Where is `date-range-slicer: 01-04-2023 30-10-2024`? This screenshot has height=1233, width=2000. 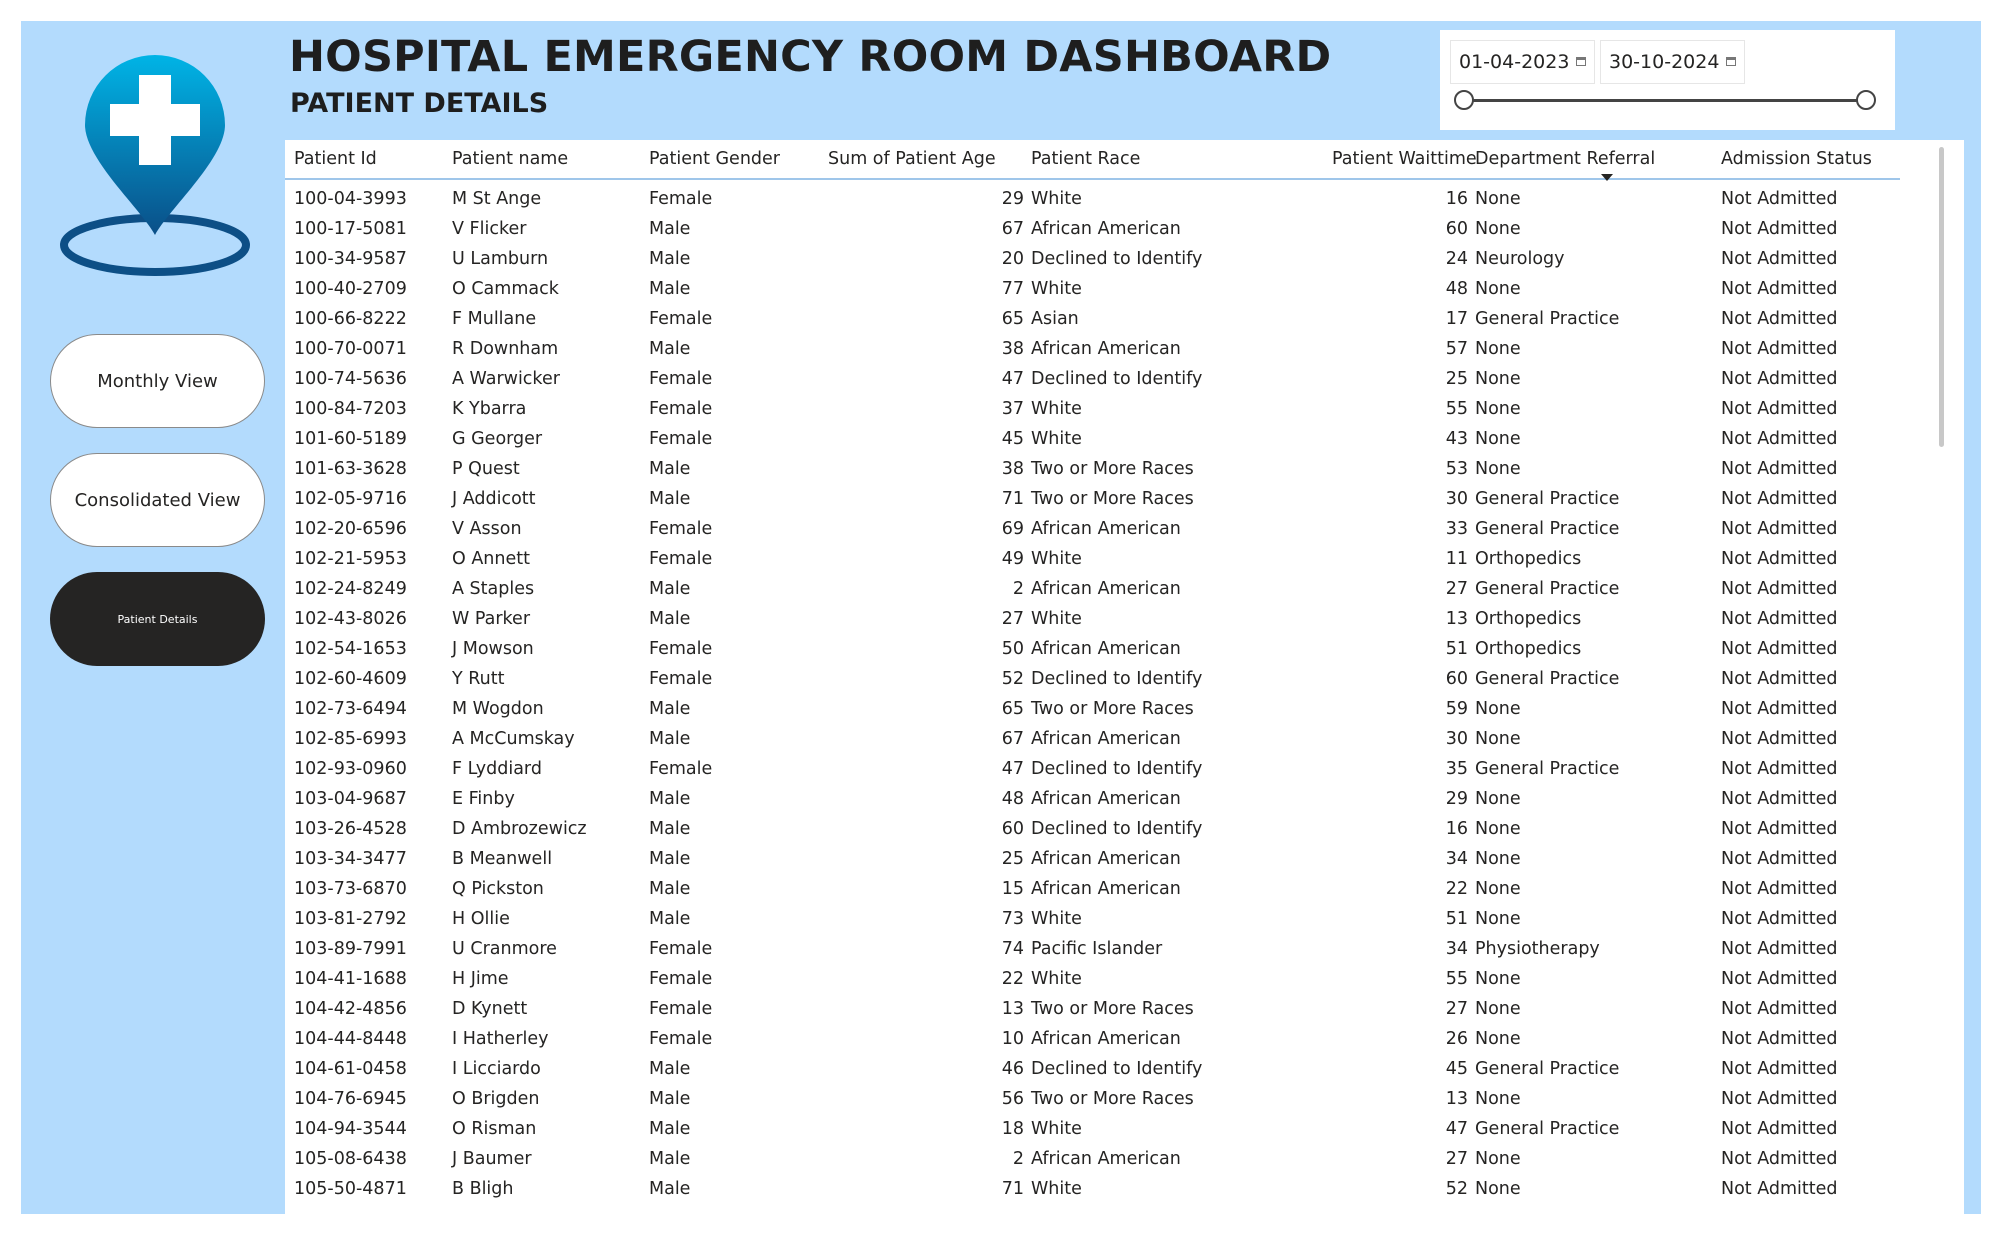 date-range-slicer: 01-04-2023 30-10-2024 is located at coordinates (1667, 80).